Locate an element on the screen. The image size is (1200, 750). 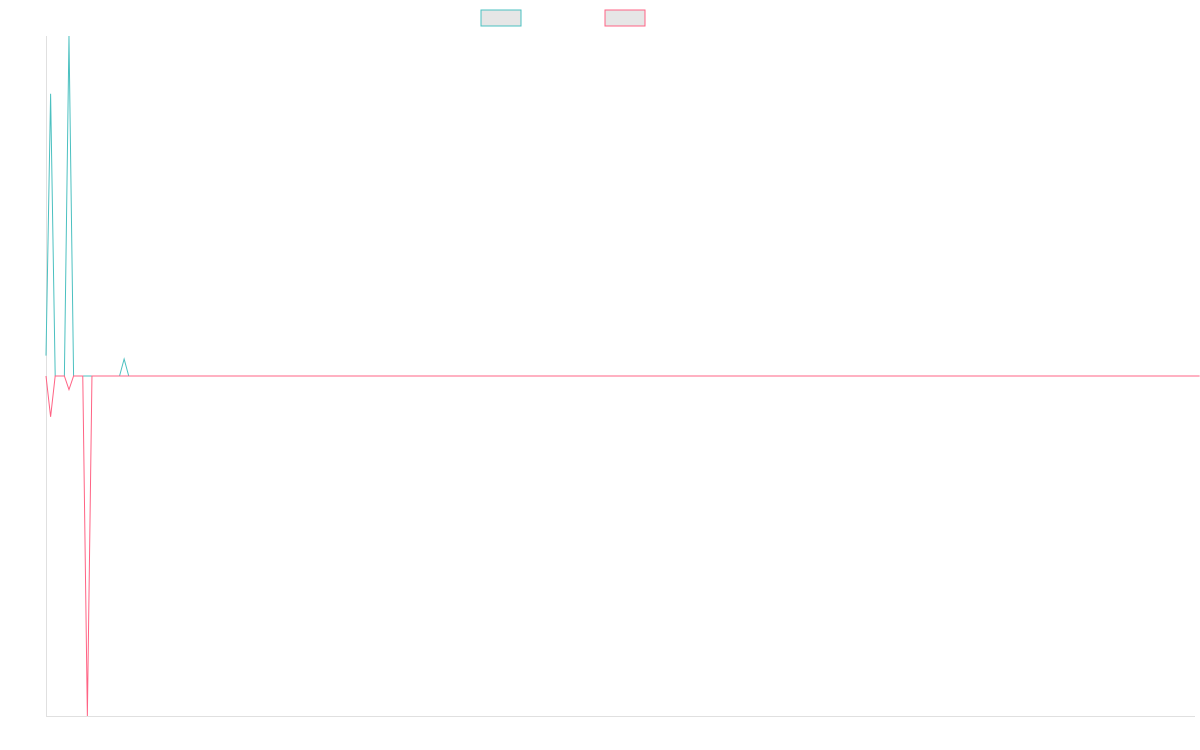
legend-swatch-series-b is located at coordinates (625, 18).